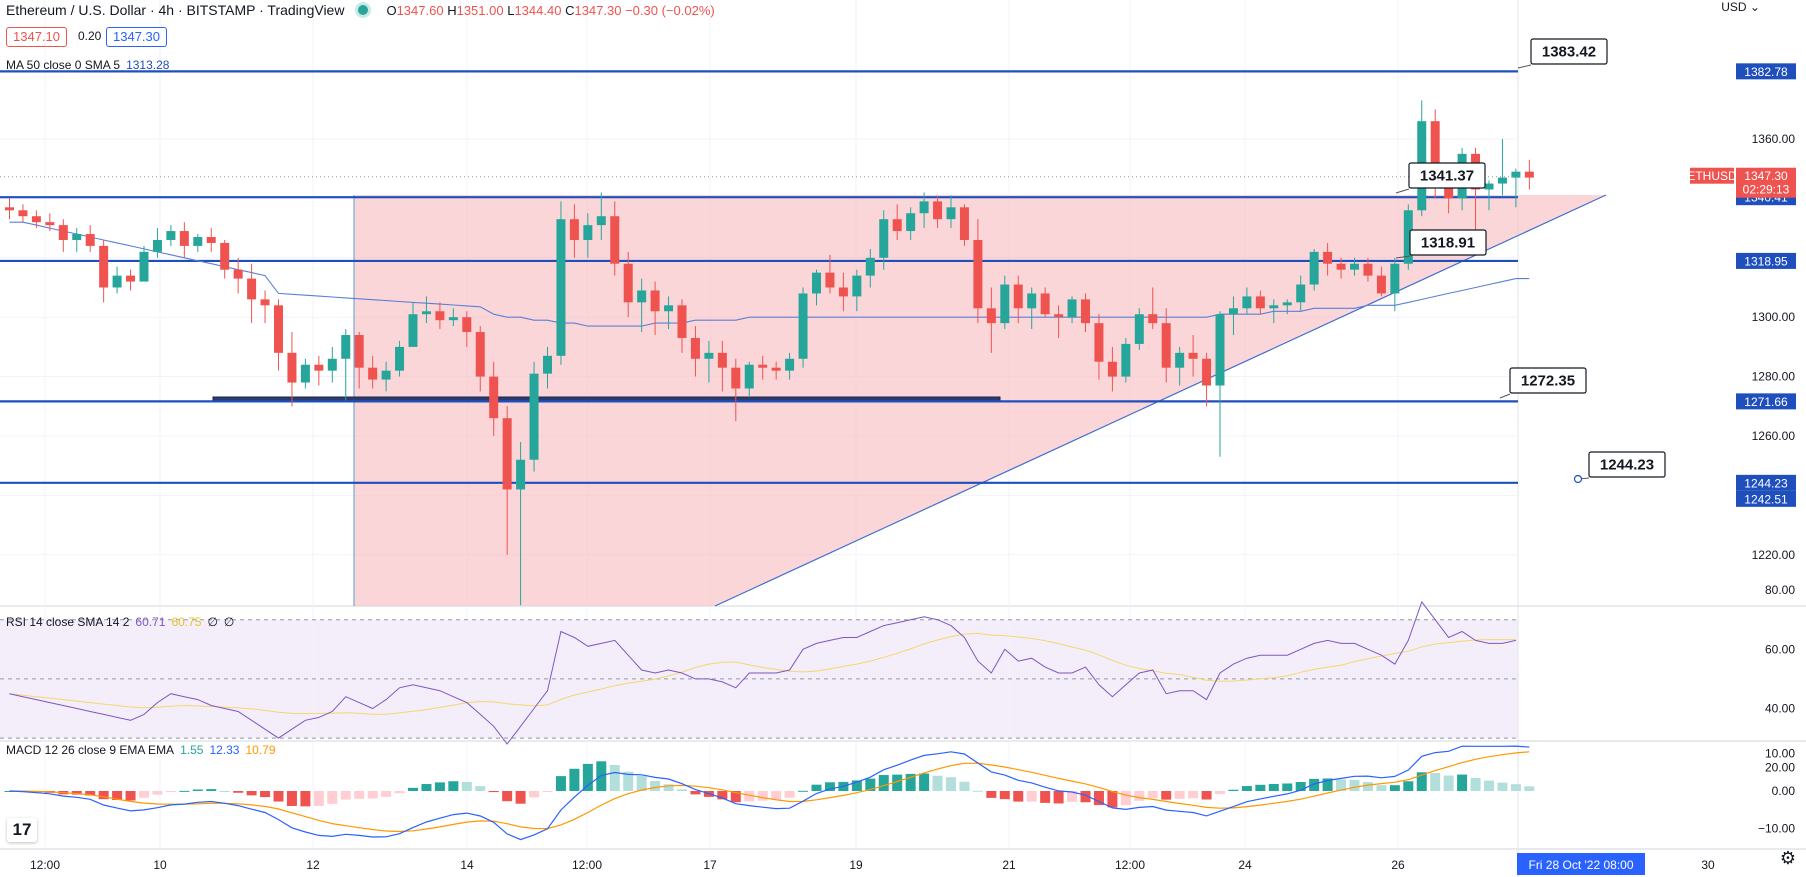 The width and height of the screenshot is (1806, 877). I want to click on symbol-tag, so click(1712, 175).